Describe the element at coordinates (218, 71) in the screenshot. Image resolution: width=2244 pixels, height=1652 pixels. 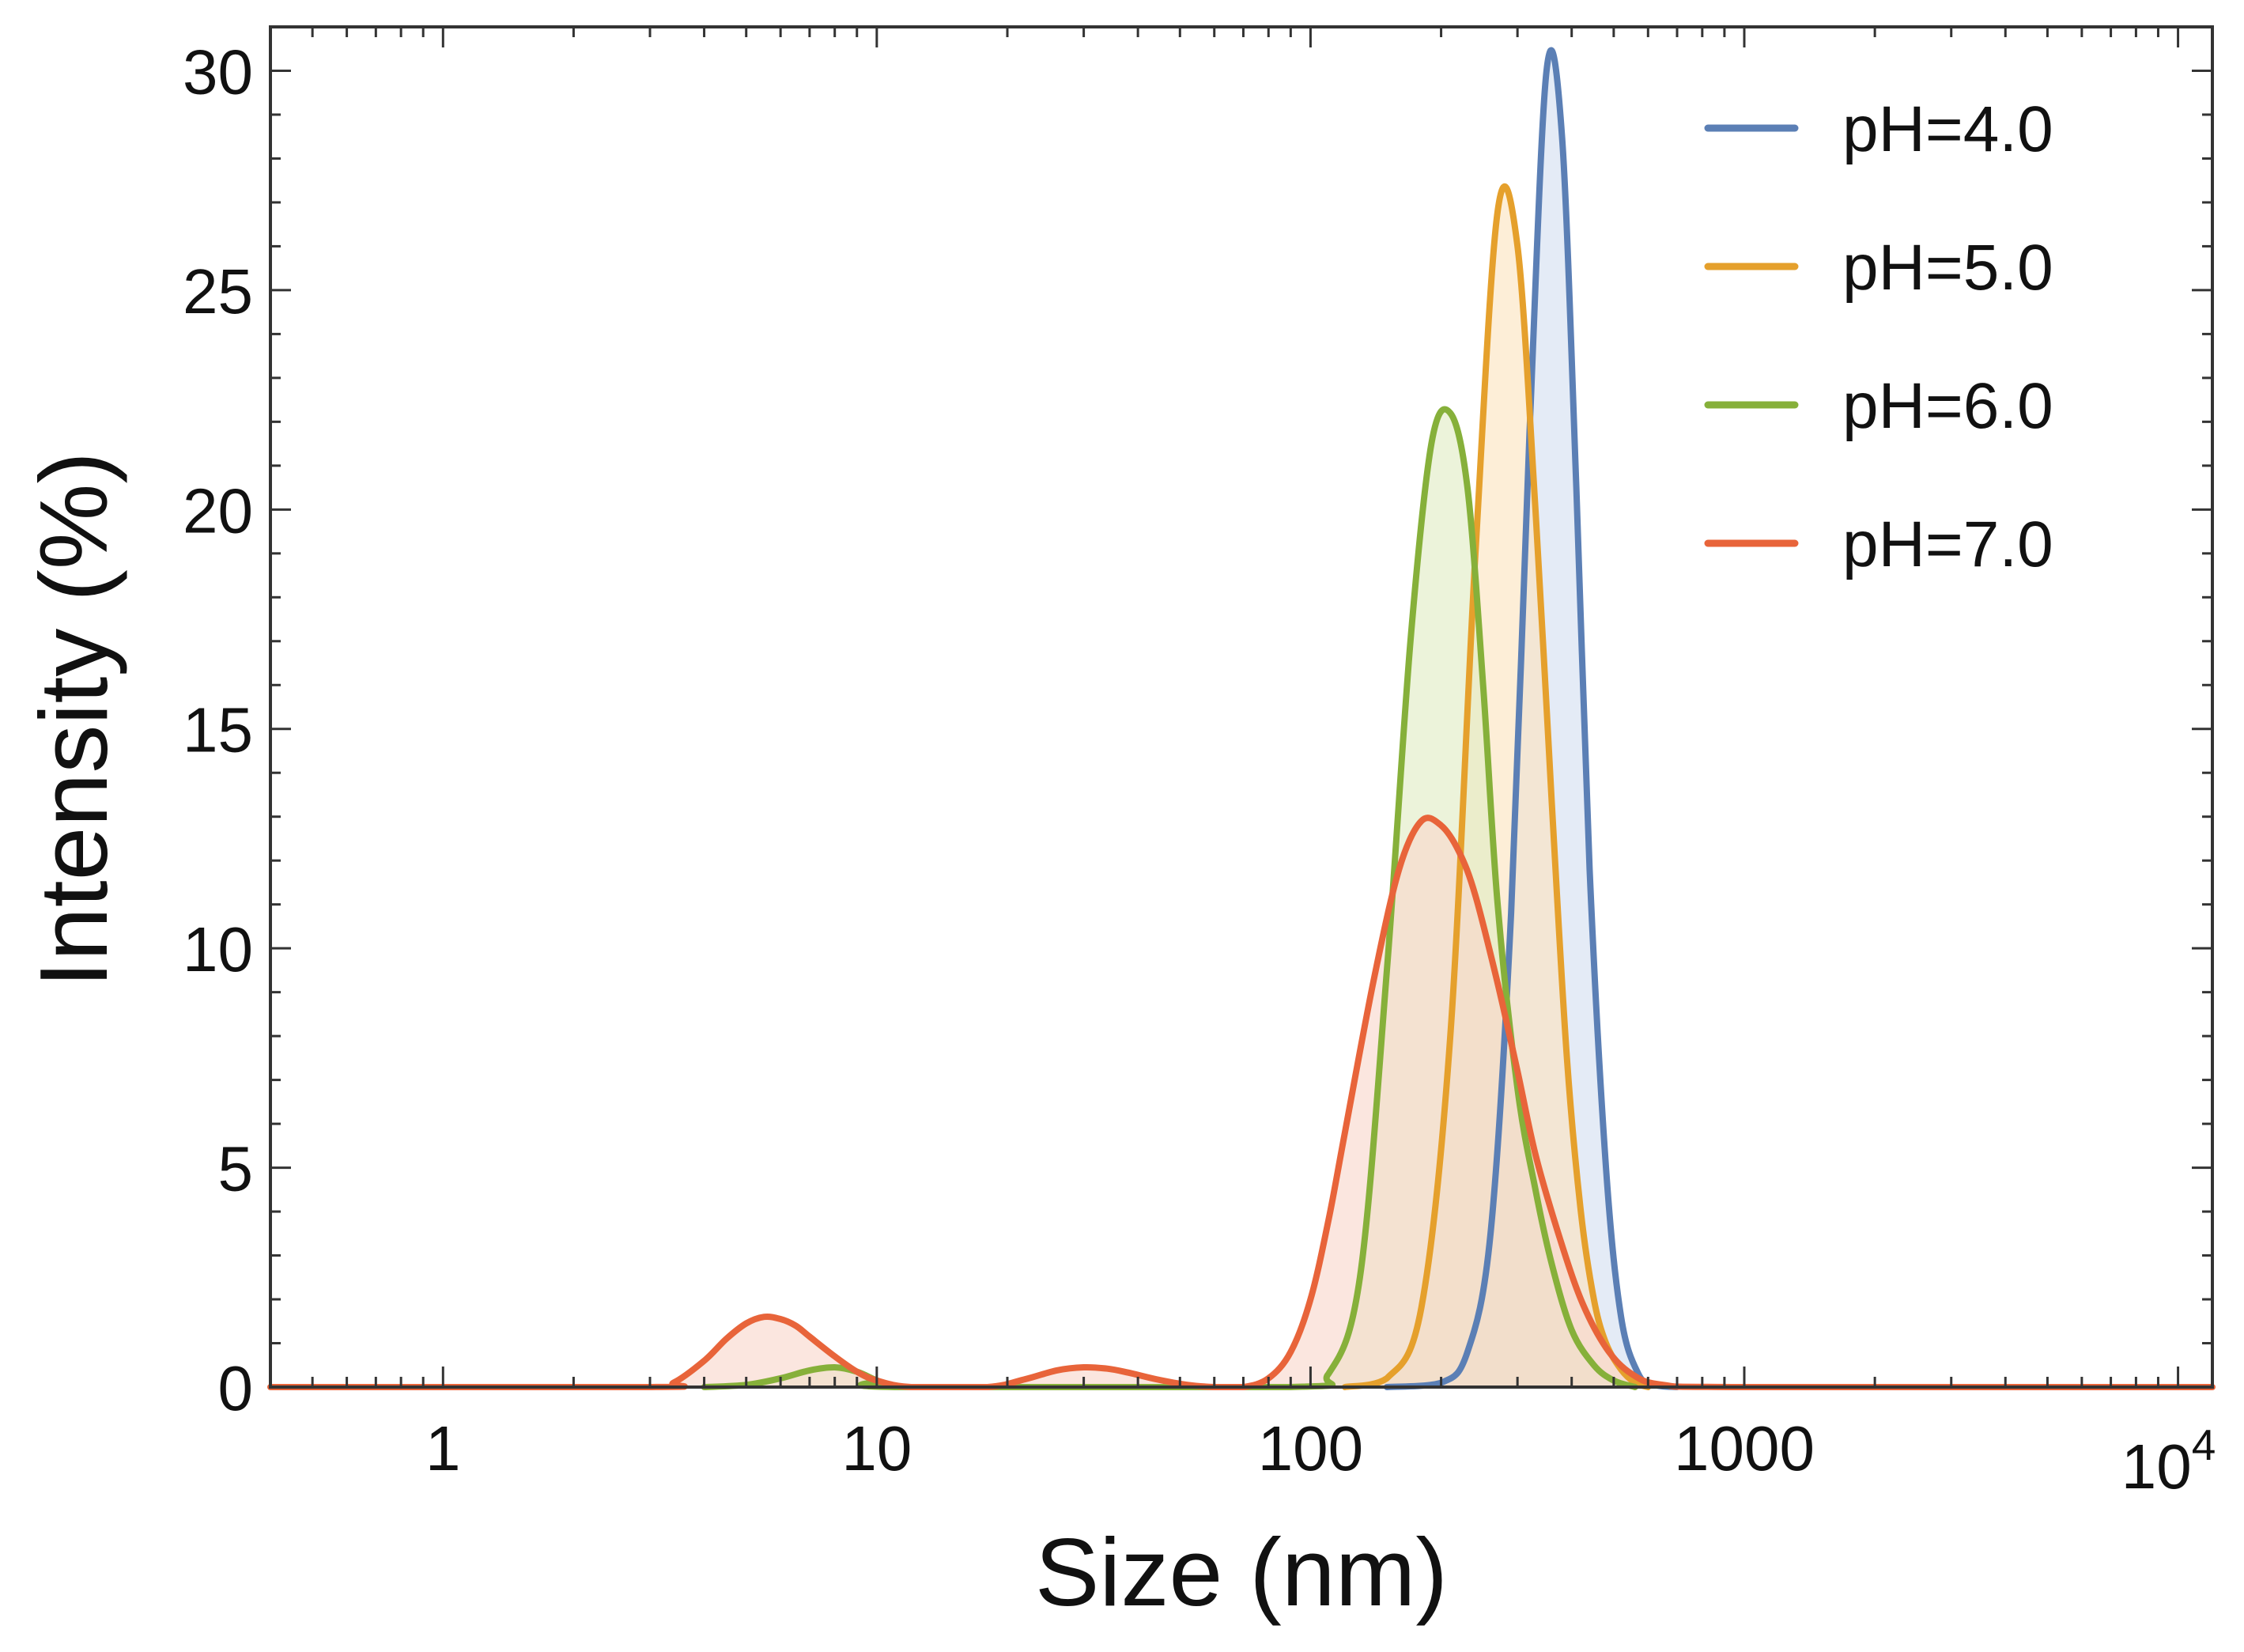
I see `y-tick-label: 30` at that location.